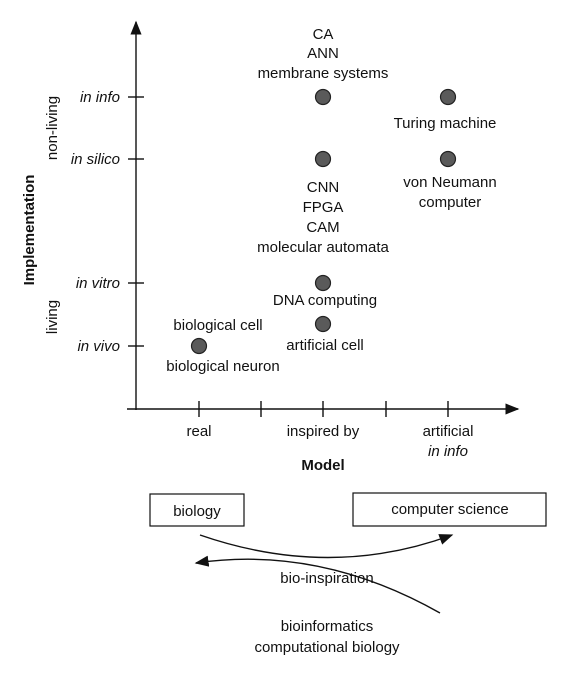 This screenshot has width=574, height=680. Describe the element at coordinates (448, 431) in the screenshot. I see `x-tick-label-artificial: artificial` at that location.